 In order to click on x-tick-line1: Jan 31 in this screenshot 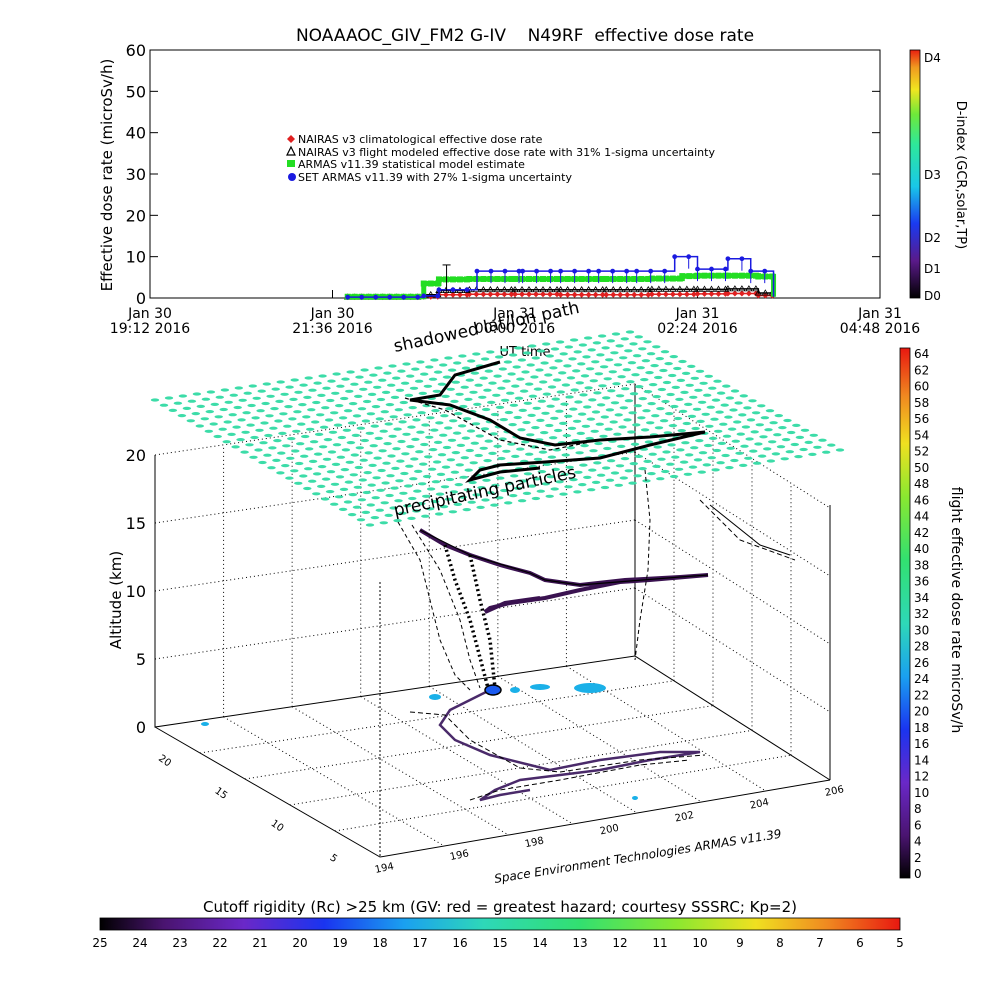, I will do `click(697, 314)`.